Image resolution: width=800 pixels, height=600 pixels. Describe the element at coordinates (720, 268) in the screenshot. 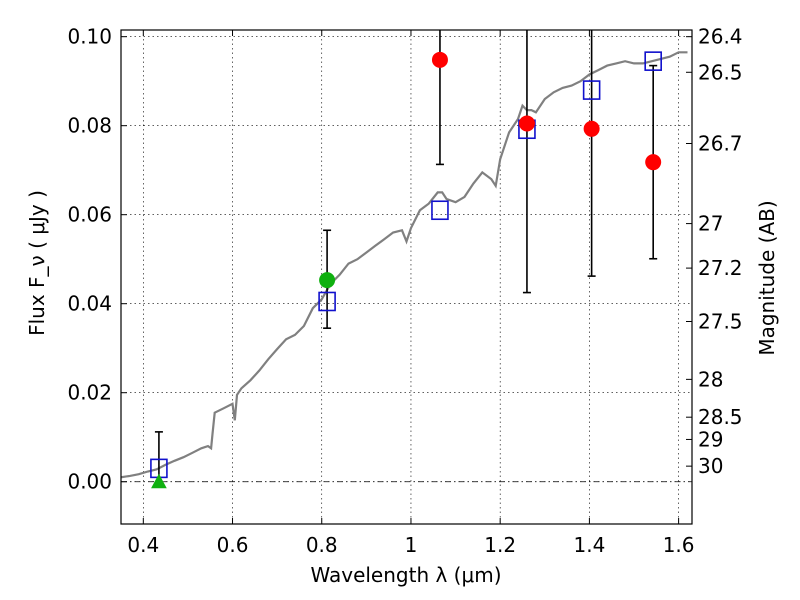

I see `right-tick-label: 27.2` at that location.